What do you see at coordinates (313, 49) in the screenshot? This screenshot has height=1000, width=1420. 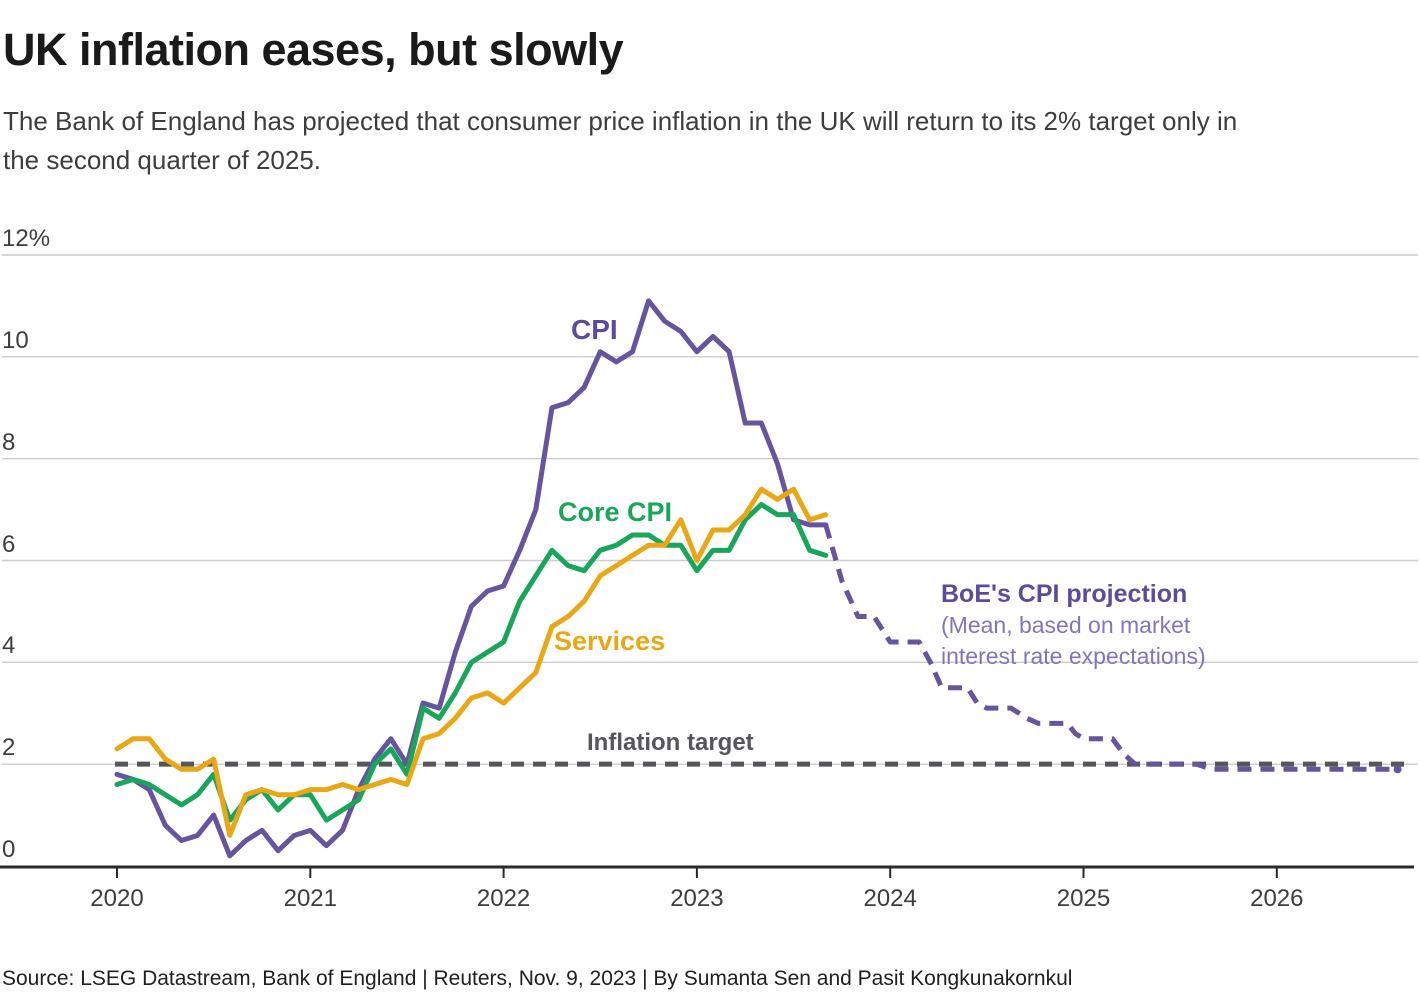 I see `page-title: UK inflation eases, but slowly` at bounding box center [313, 49].